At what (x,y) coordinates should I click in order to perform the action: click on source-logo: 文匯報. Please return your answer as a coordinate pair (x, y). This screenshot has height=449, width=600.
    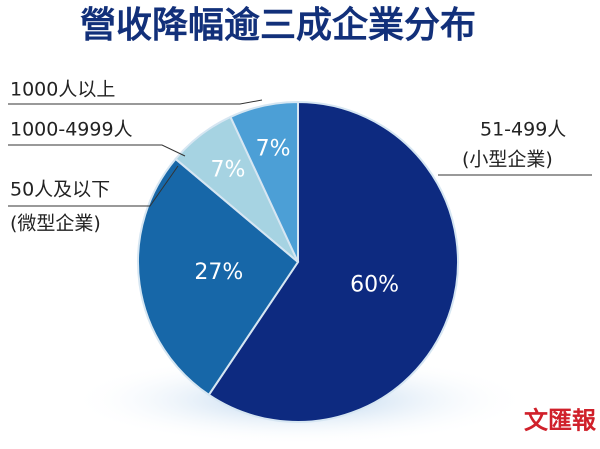
    Looking at the image, I should click on (560, 420).